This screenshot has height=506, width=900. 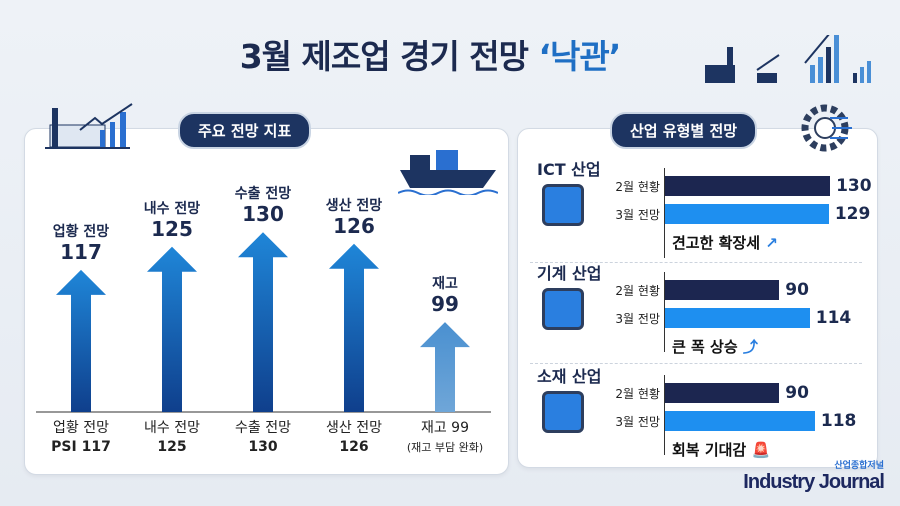 What do you see at coordinates (172, 438) in the screenshot?
I see `arrow-bottom-label: 내수 전망 125` at bounding box center [172, 438].